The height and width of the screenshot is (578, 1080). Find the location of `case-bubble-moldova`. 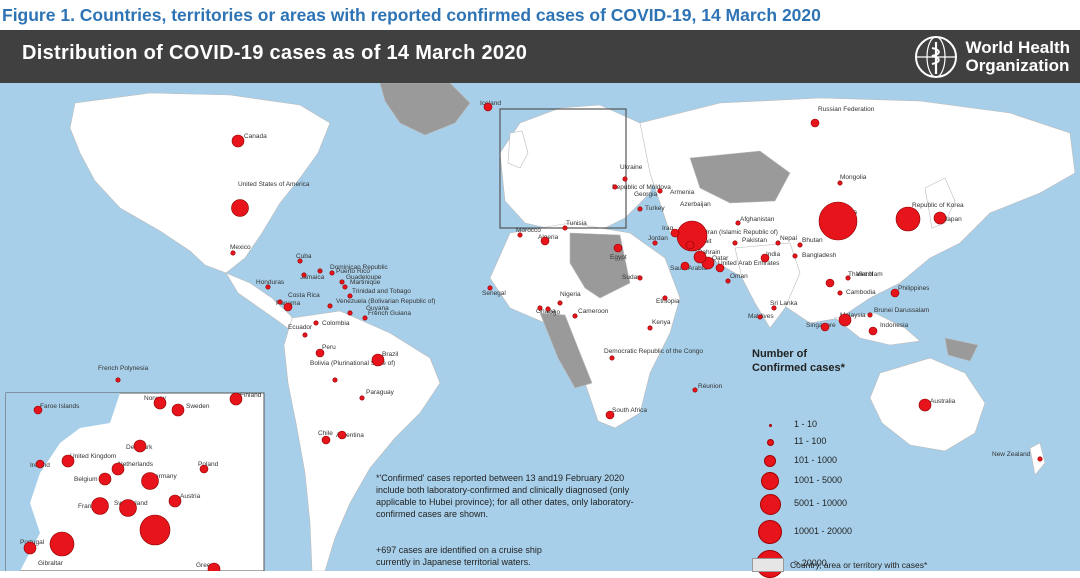

case-bubble-moldova is located at coordinates (615, 187).